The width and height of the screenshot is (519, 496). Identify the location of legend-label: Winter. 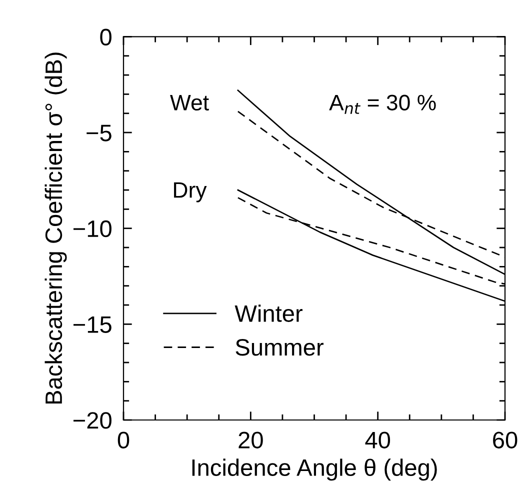
(268, 313).